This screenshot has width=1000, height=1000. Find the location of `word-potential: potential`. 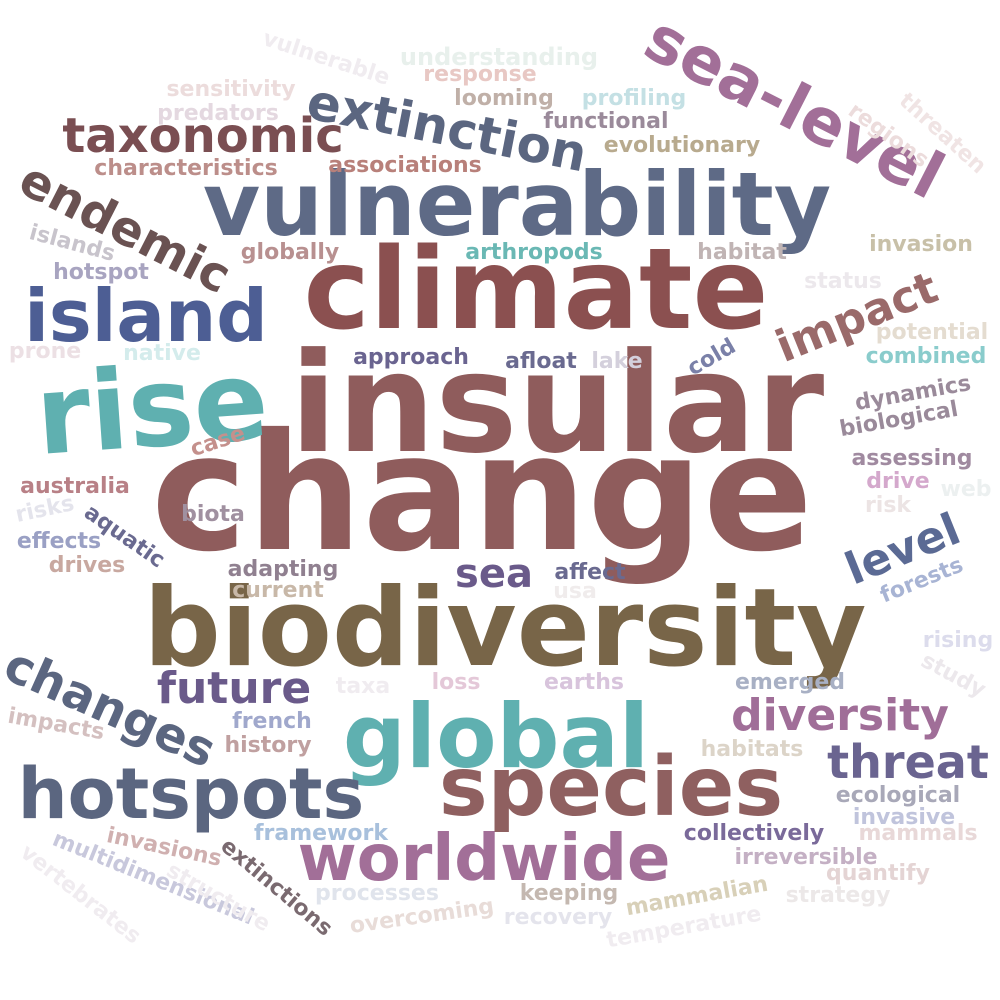

word-potential: potential is located at coordinates (932, 332).